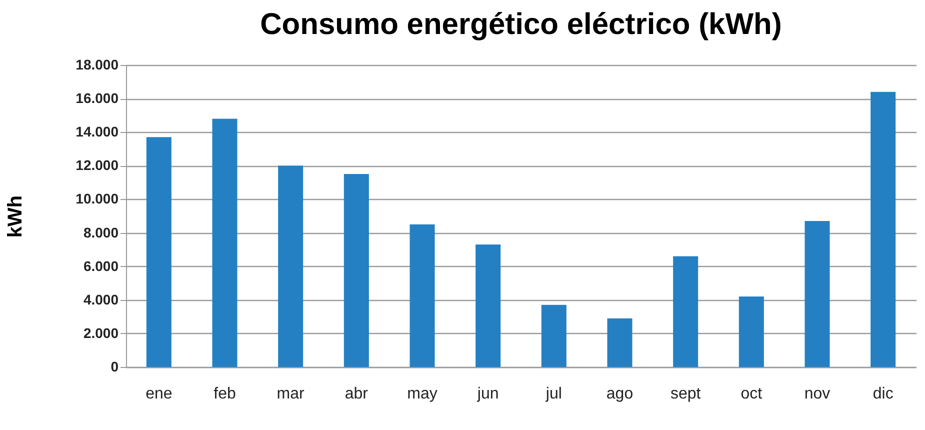  Describe the element at coordinates (101, 332) in the screenshot. I see `y-tick-label: 2.000` at that location.